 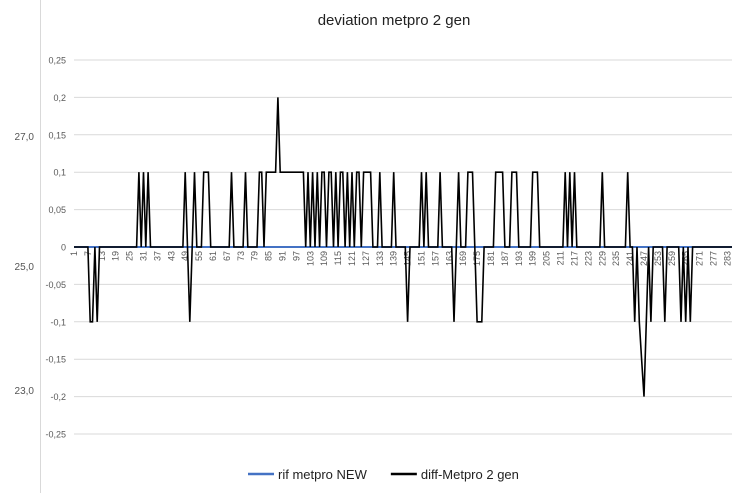 What do you see at coordinates (463, 258) in the screenshot?
I see `x-tick-label: 169` at bounding box center [463, 258].